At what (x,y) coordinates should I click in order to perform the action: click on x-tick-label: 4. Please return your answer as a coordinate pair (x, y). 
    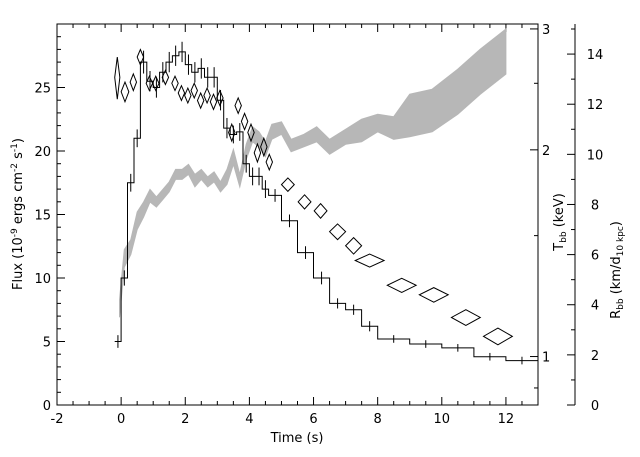
    Looking at the image, I should click on (249, 419).